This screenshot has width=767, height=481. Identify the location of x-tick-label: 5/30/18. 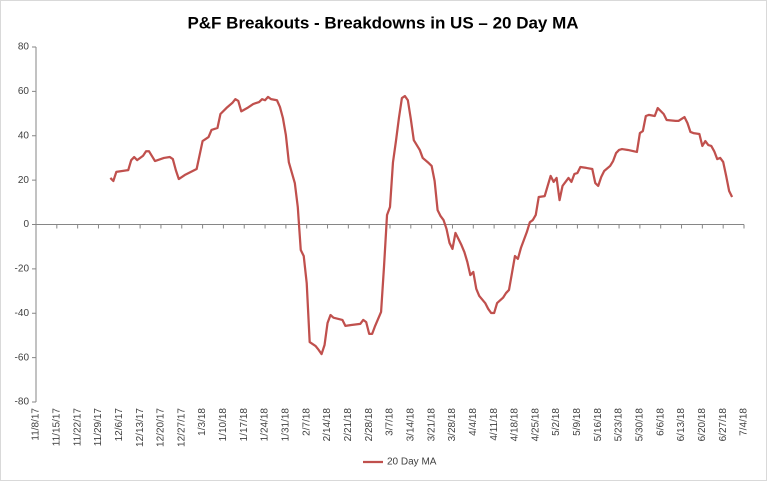
(640, 425).